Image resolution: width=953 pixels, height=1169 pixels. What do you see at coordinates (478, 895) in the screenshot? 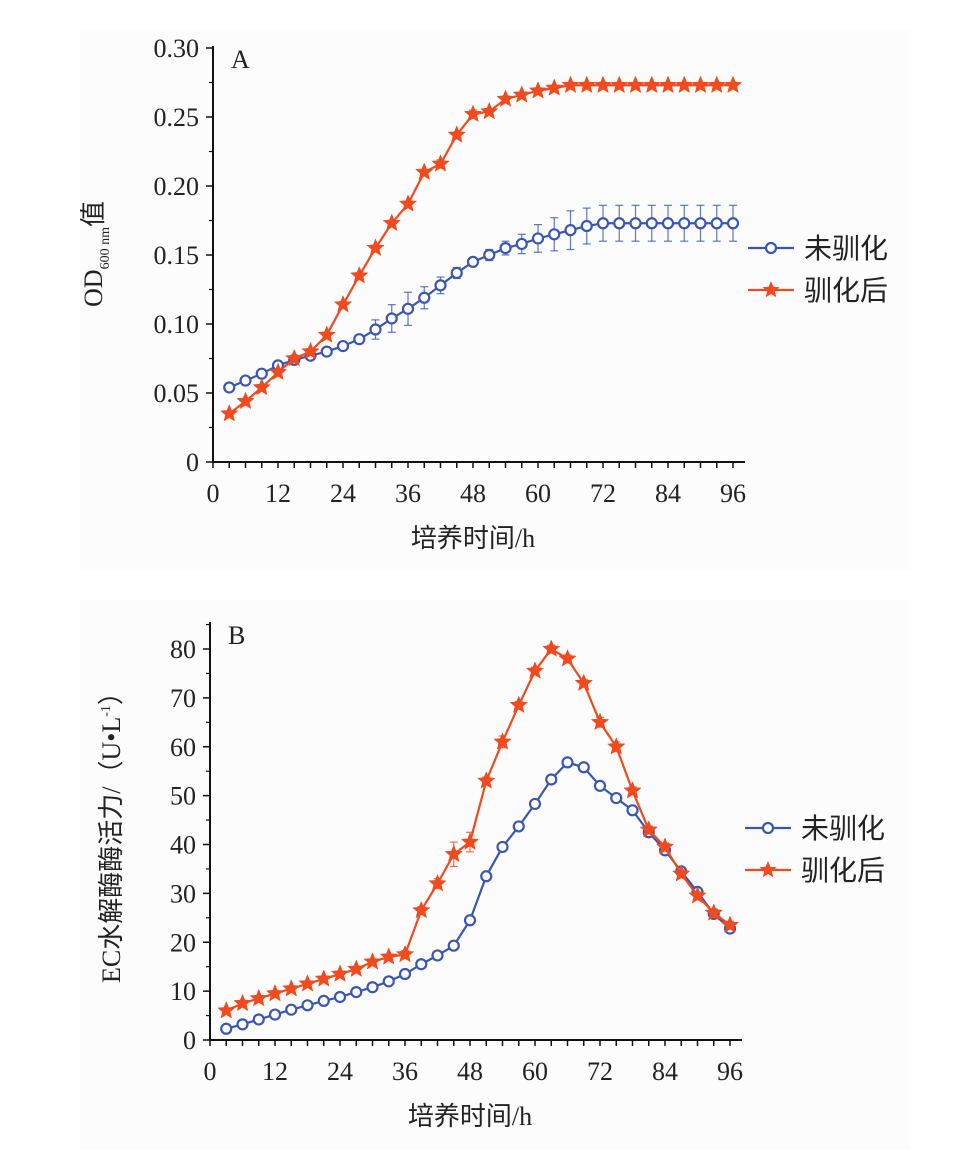
I see `series-unacclimated` at bounding box center [478, 895].